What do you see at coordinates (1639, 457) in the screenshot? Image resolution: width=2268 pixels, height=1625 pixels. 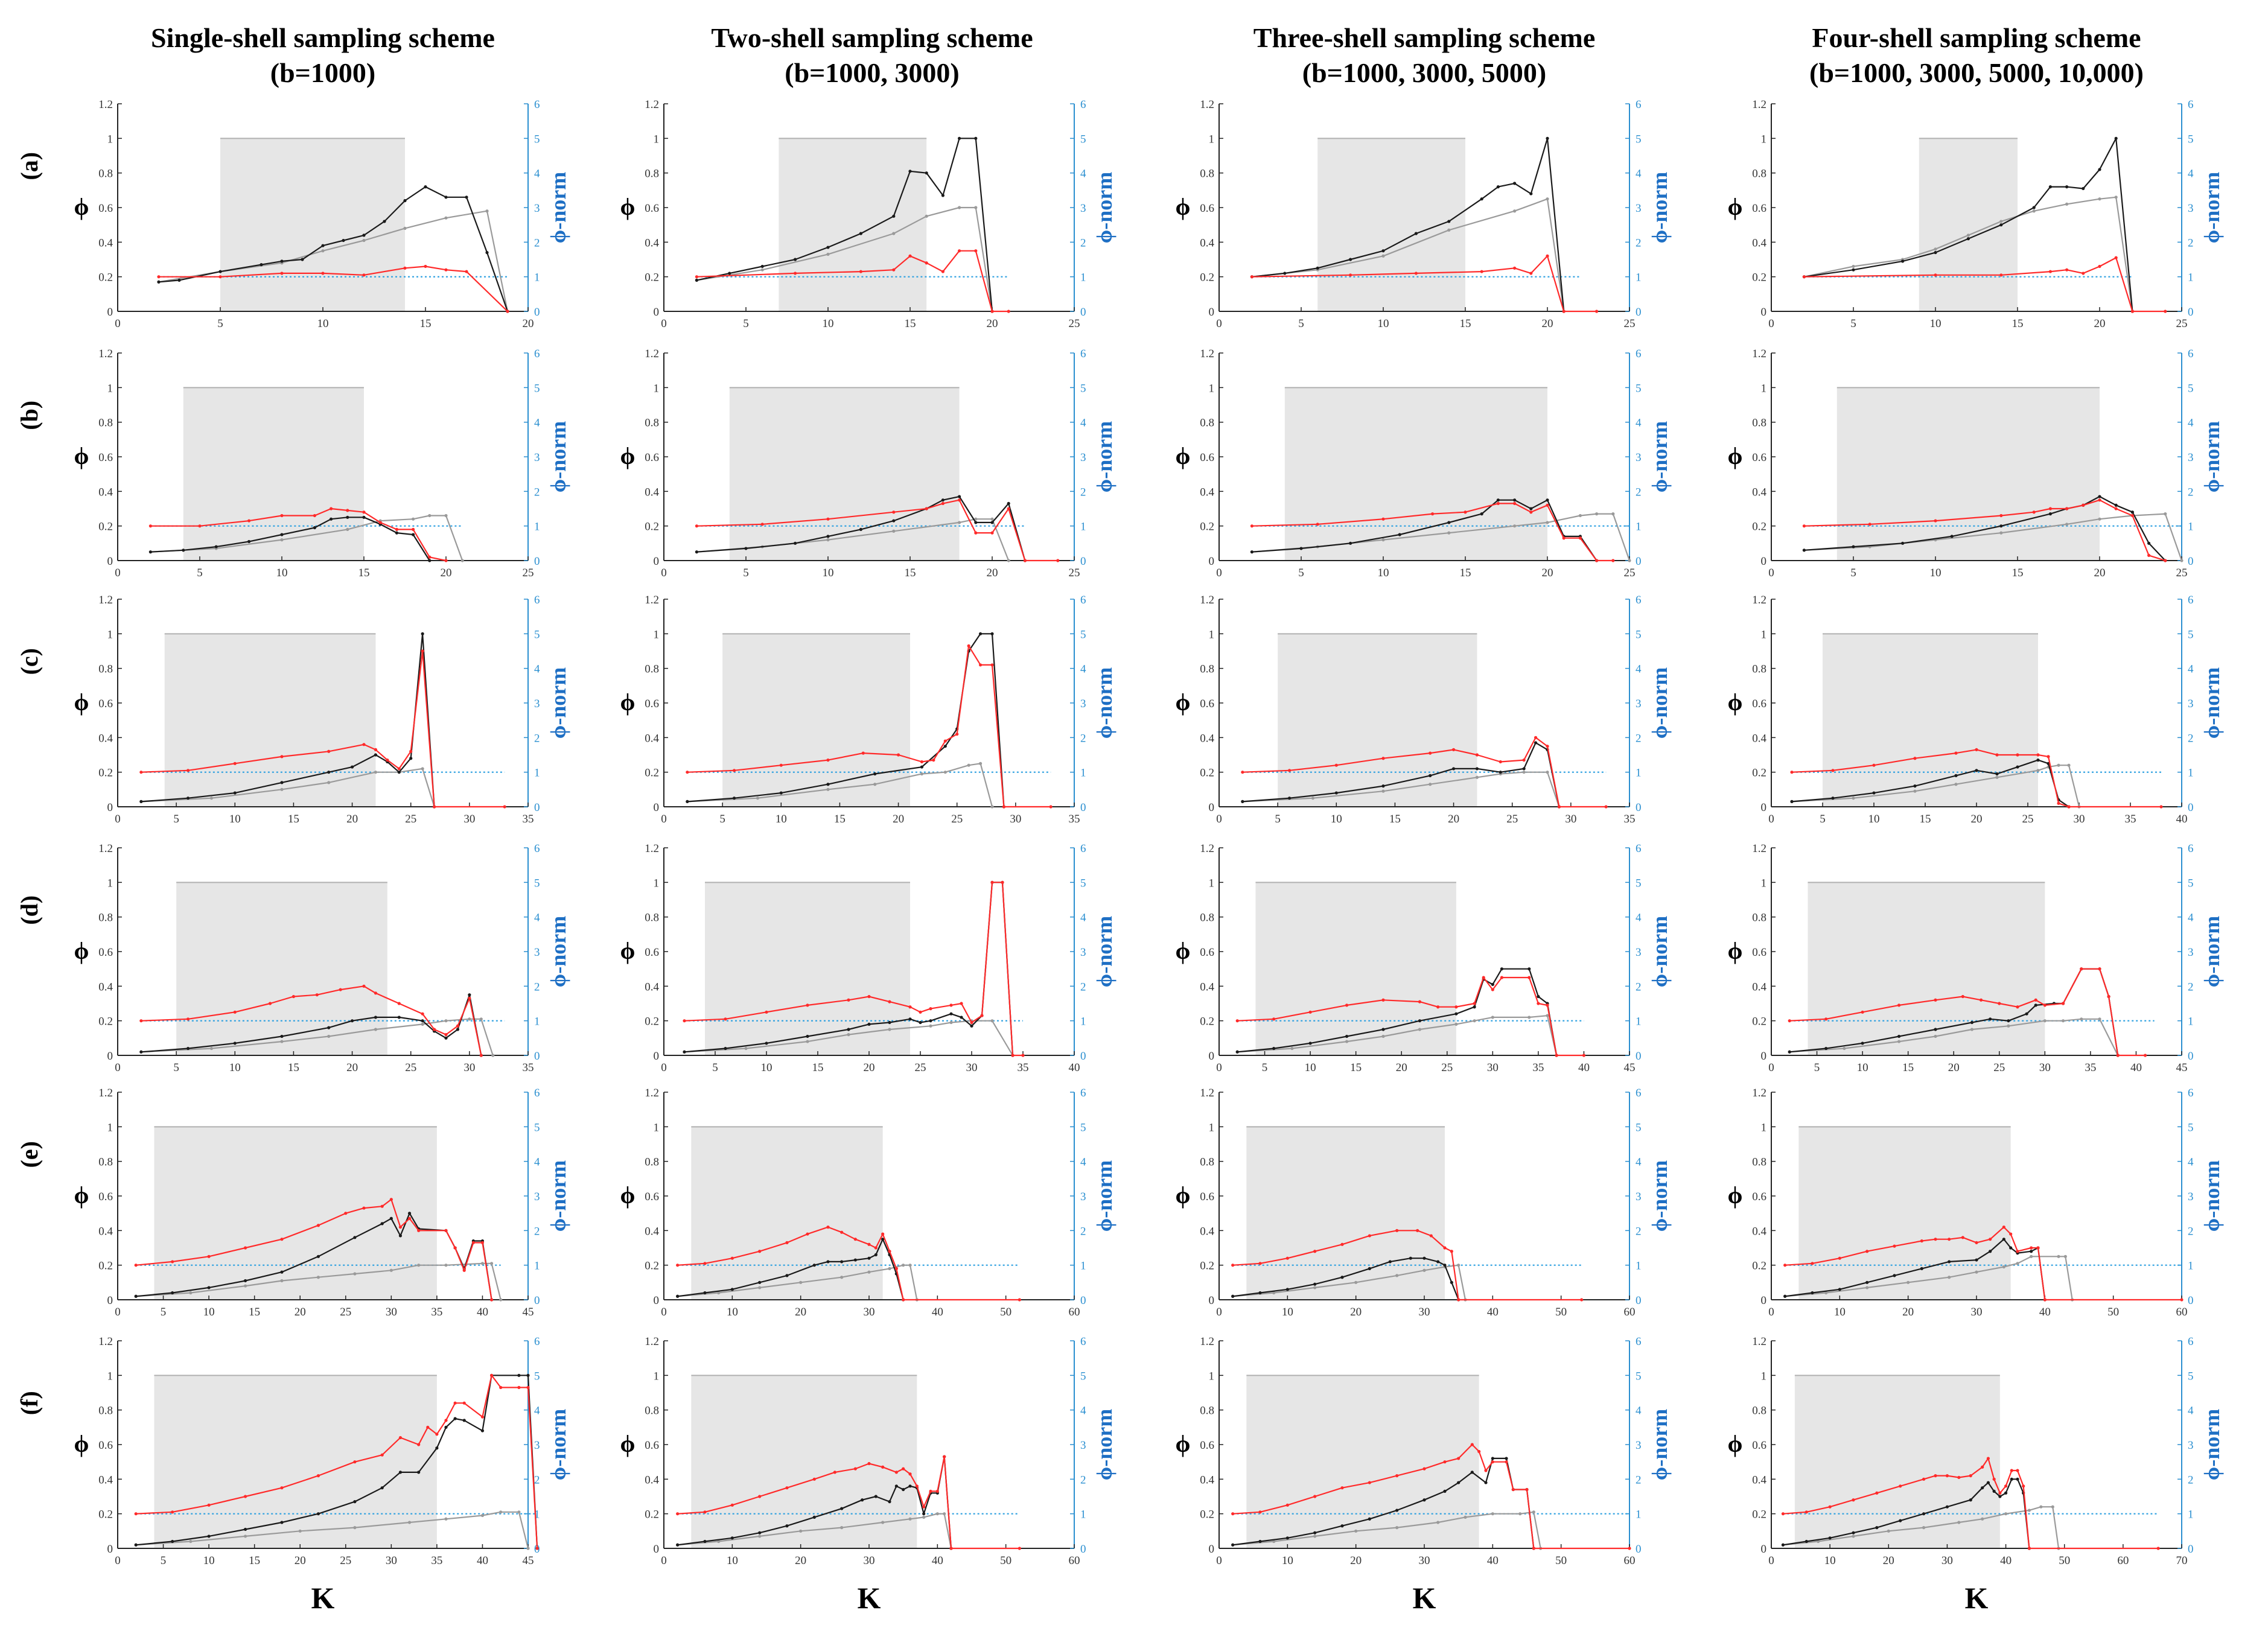 I see `y-right-tick-label: 3` at bounding box center [1639, 457].